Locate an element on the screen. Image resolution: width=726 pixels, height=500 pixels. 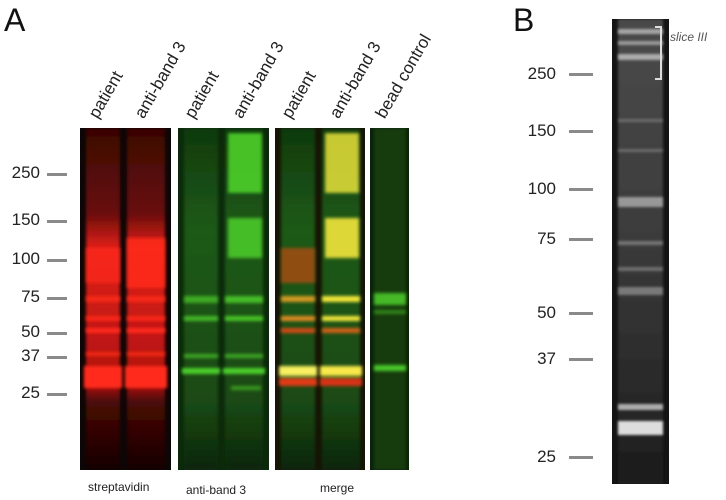
lane-label-patient-1: patient is located at coordinates (105, 94).